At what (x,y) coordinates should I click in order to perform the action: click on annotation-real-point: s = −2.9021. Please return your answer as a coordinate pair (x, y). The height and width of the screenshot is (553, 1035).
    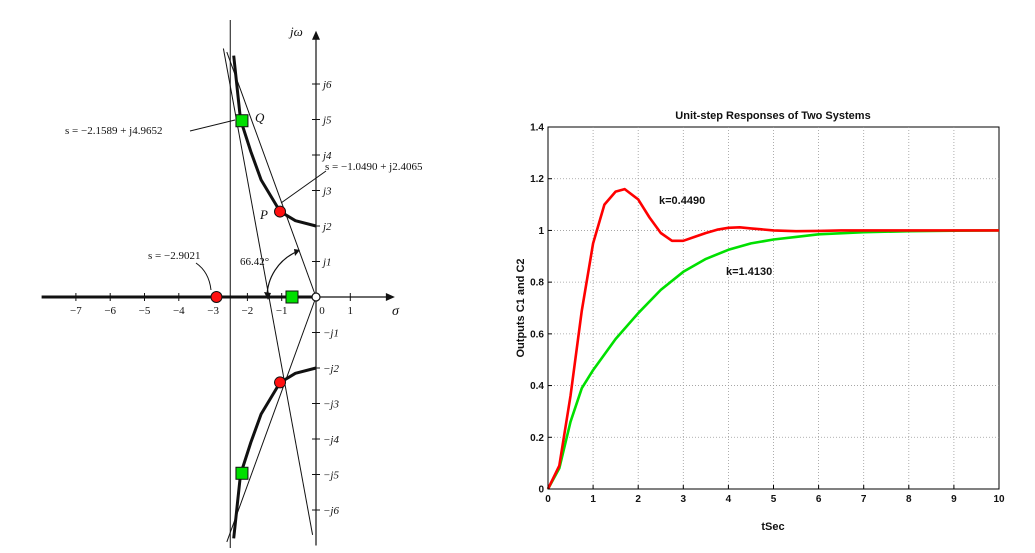
    Looking at the image, I should click on (174, 256).